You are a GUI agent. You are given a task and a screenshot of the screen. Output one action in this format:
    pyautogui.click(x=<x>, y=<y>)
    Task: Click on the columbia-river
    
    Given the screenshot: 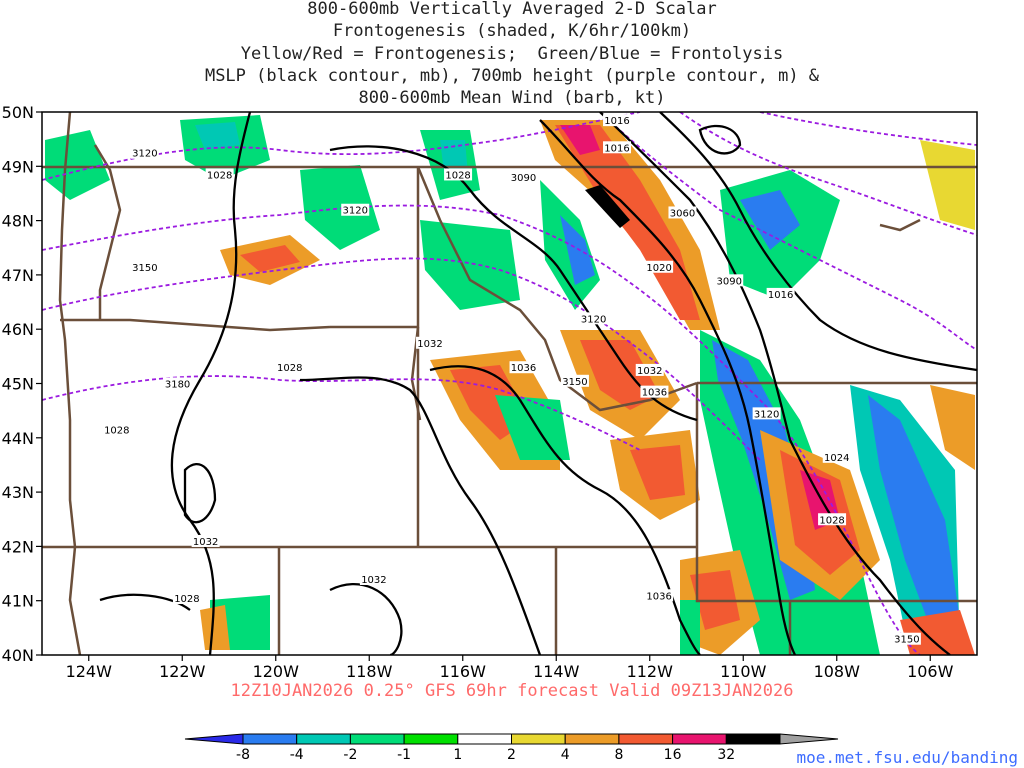 What is the action you would take?
    pyautogui.click(x=195, y=325)
    